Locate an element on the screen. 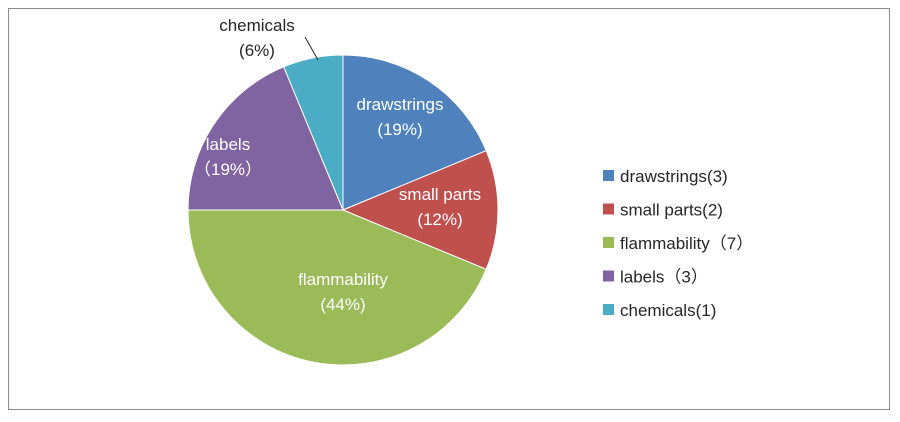 The image size is (900, 422). data-label-percent: （19%） is located at coordinates (228, 169).